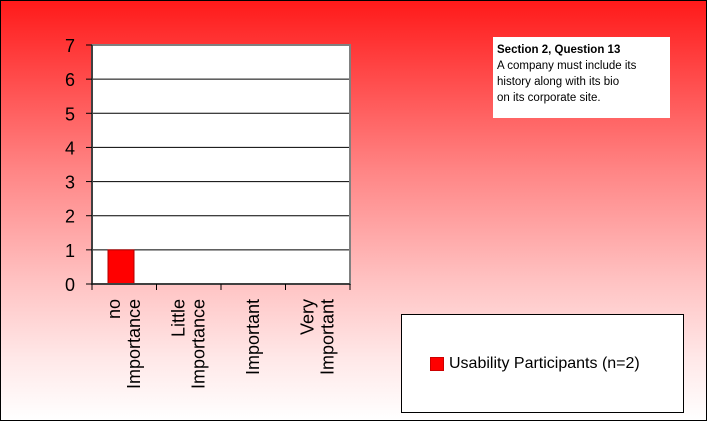 This screenshot has width=707, height=421. Describe the element at coordinates (437, 363) in the screenshot. I see `legend-swatch` at that location.